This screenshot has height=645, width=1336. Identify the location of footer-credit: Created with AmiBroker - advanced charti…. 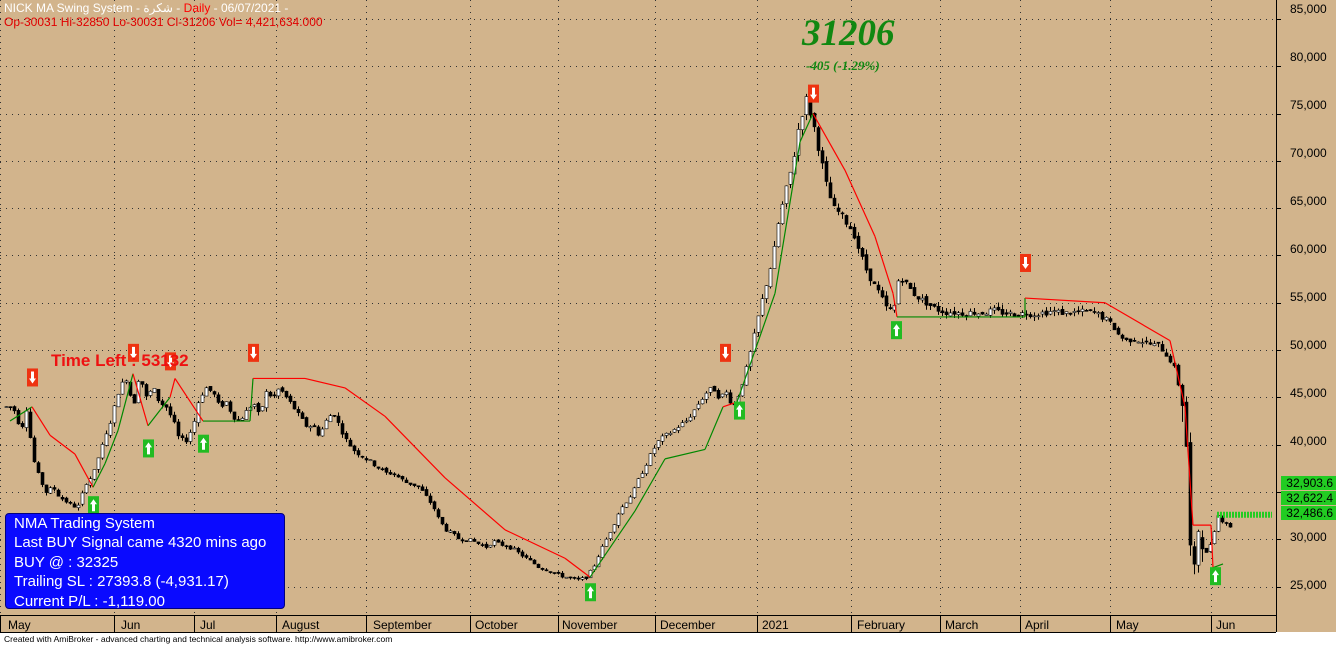
(198, 639).